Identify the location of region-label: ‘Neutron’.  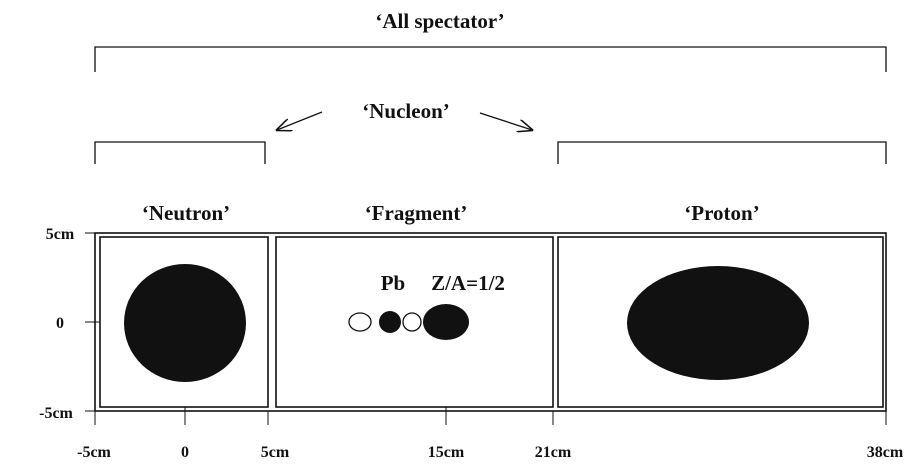
(186, 213).